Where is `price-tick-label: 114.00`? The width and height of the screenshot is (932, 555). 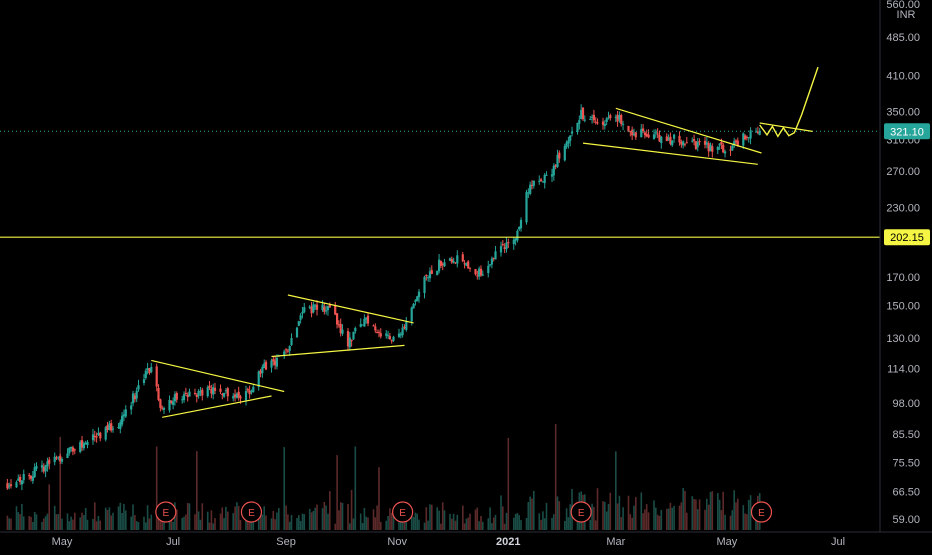
price-tick-label: 114.00 is located at coordinates (903, 369).